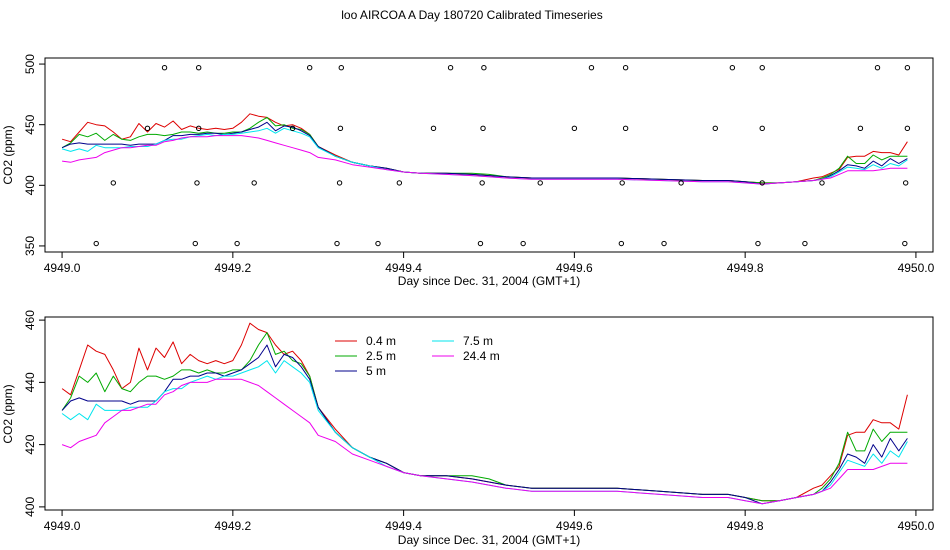  I want to click on legend-label: 0.4 m, so click(381, 341).